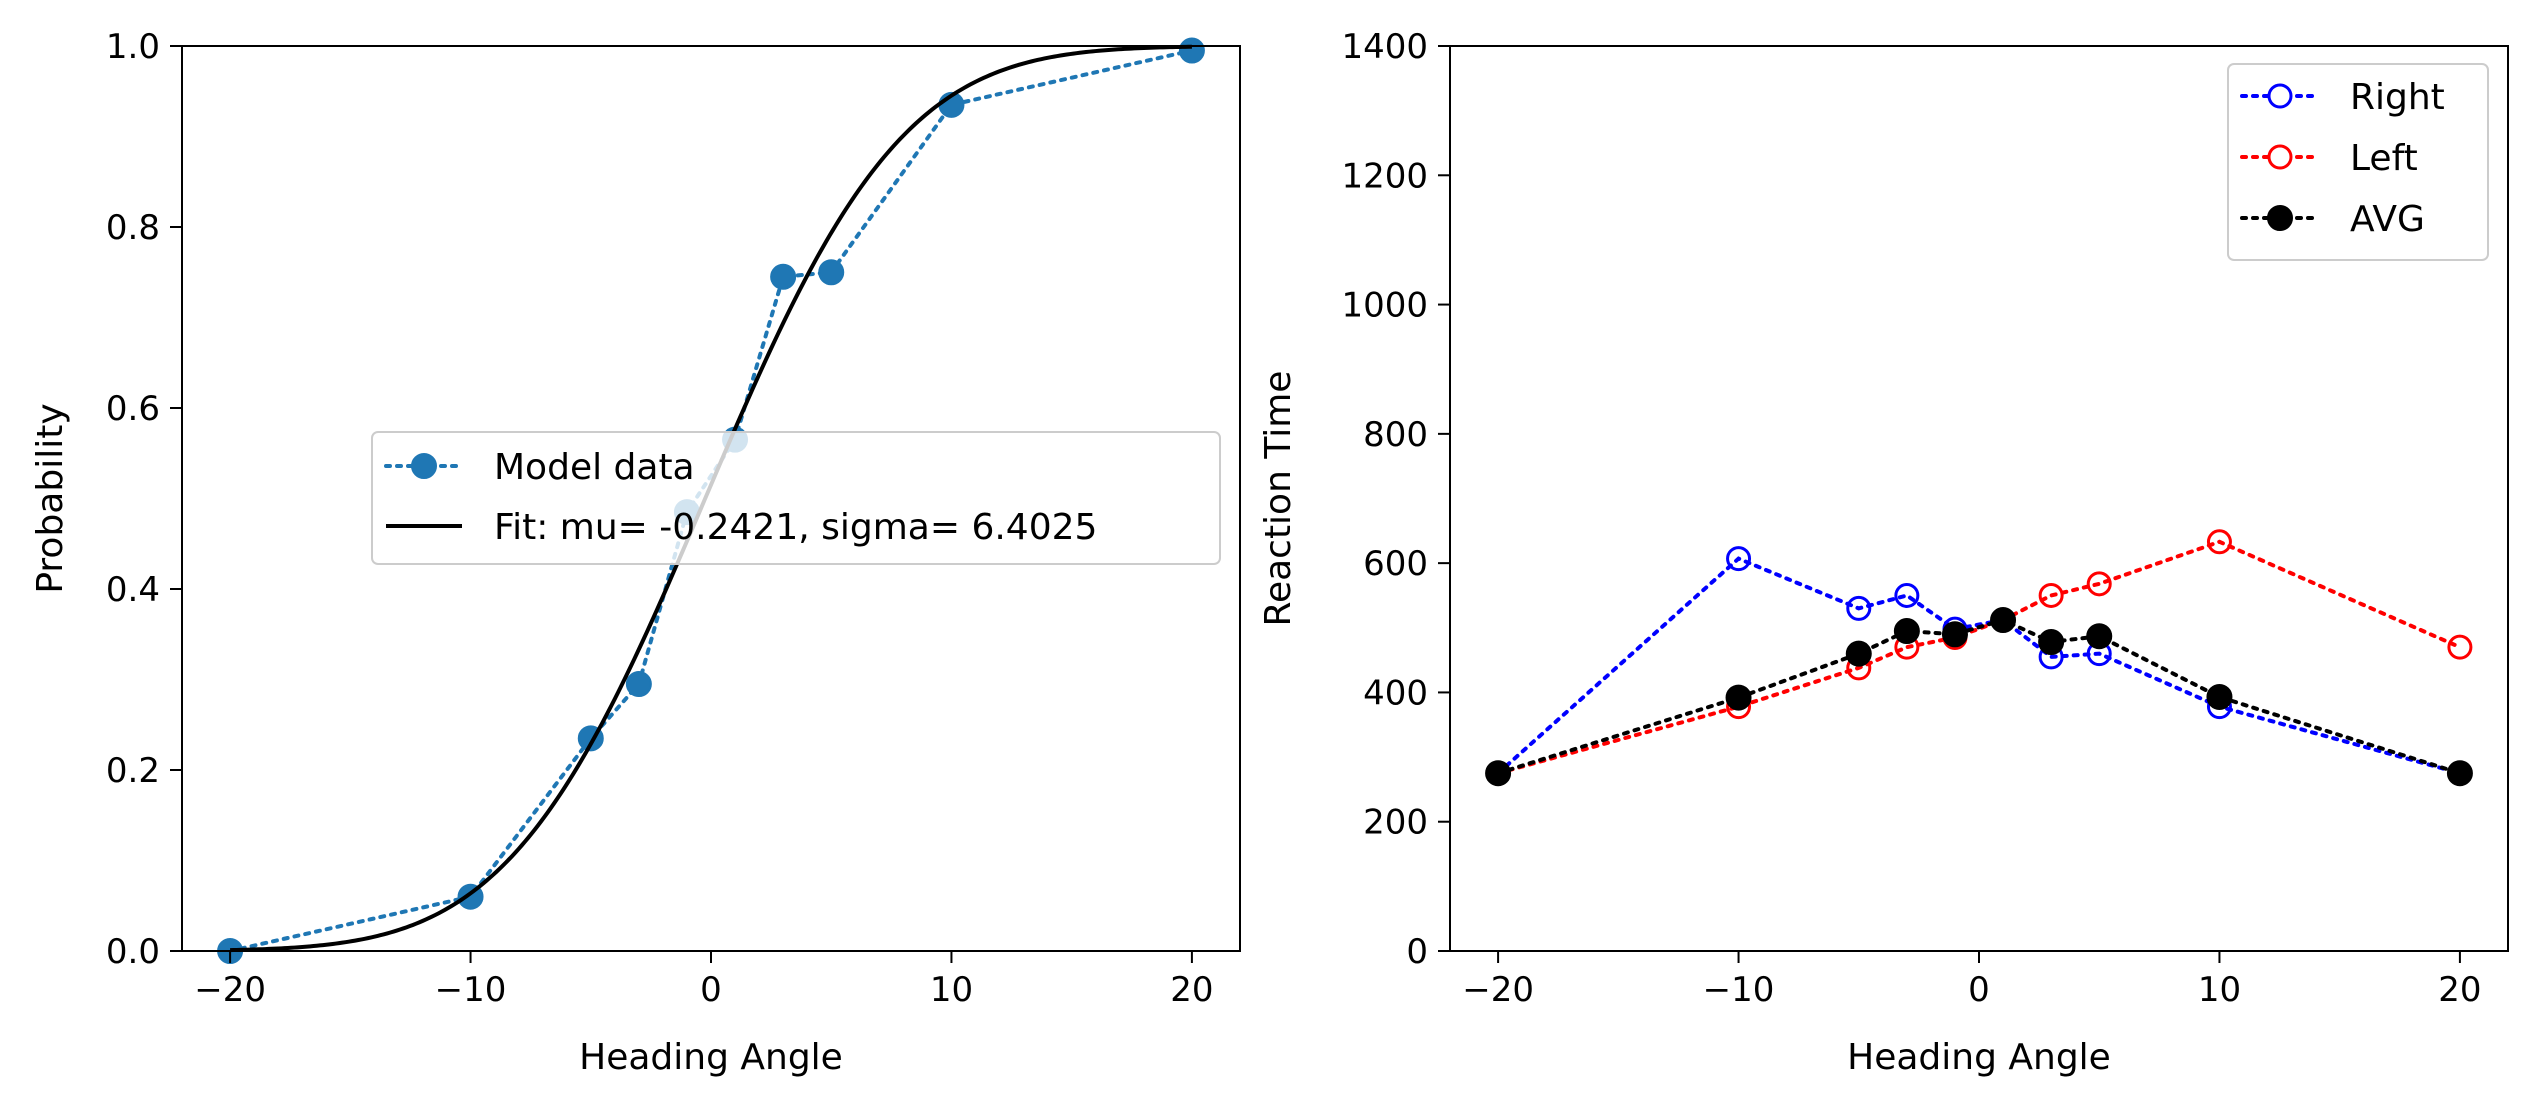  I want to click on series-avg, so click(1979, 697).